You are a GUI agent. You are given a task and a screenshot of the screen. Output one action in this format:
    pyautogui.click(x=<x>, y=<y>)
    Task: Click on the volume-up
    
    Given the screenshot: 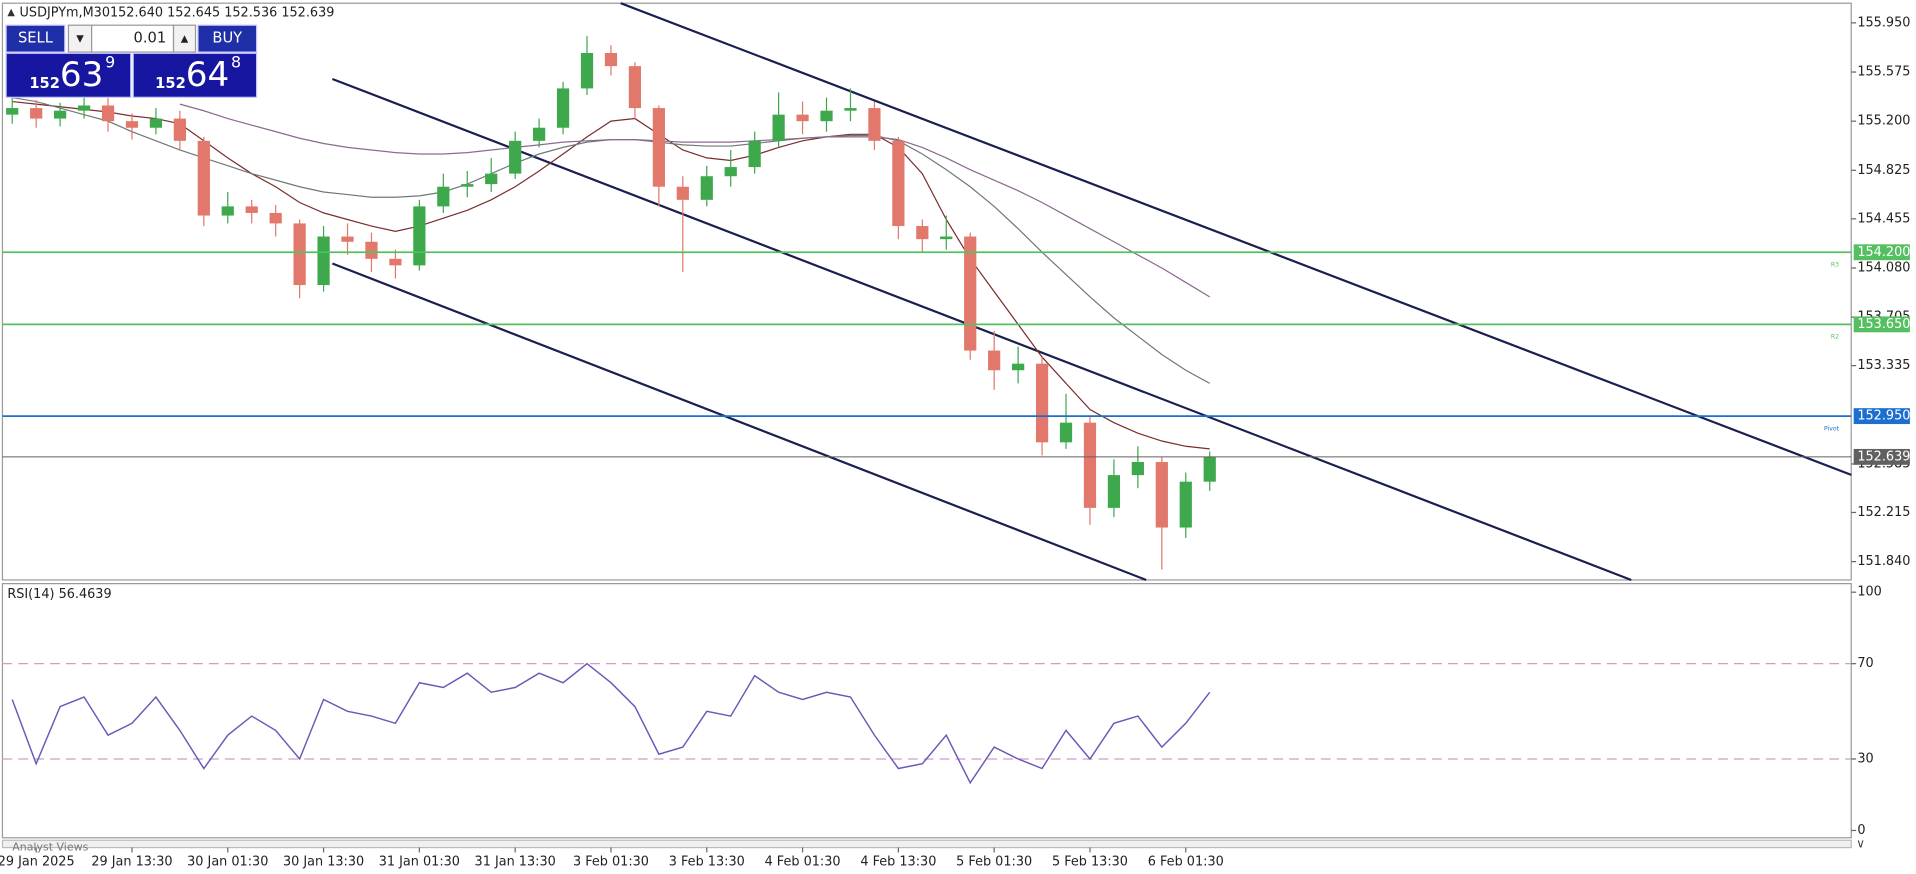 What is the action you would take?
    pyautogui.click(x=184, y=38)
    